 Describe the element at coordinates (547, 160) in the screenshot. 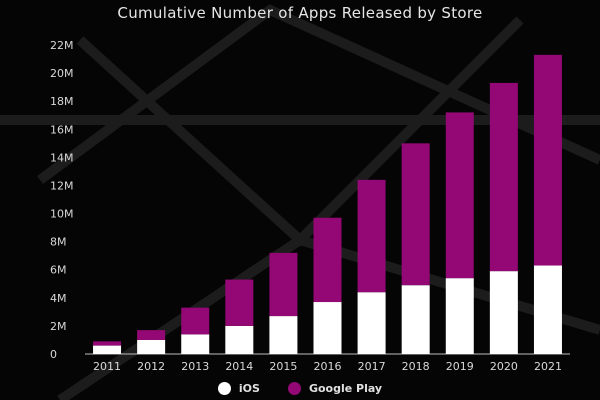

I see `bar-google-play-2021` at that location.